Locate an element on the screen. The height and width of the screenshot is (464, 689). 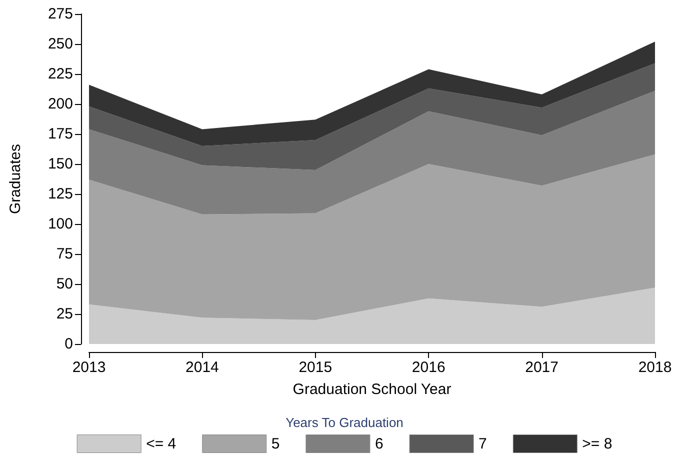
x-tick-label: 2015 is located at coordinates (315, 367).